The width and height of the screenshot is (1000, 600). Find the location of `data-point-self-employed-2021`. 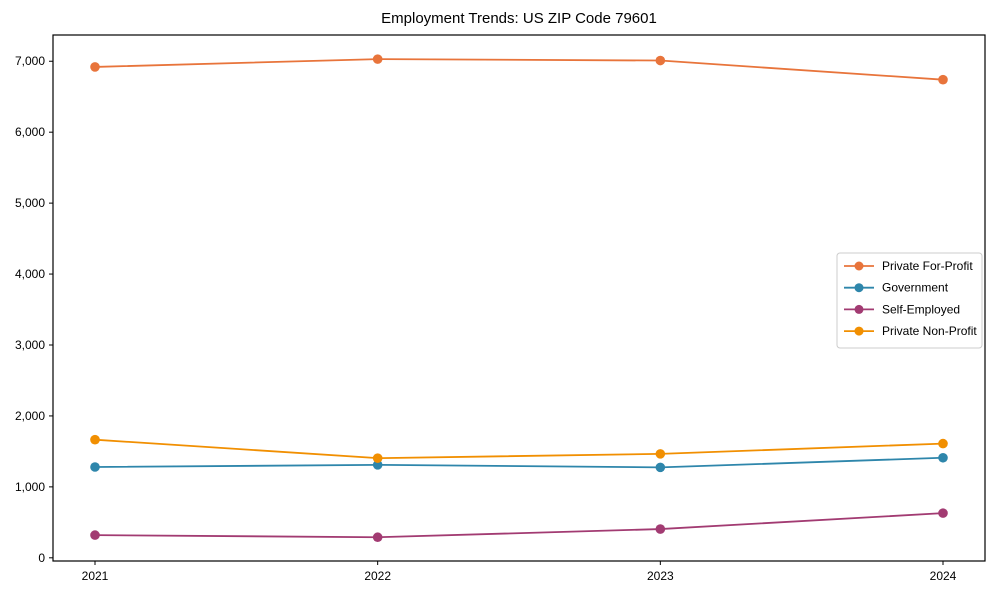

data-point-self-employed-2021 is located at coordinates (95, 535).